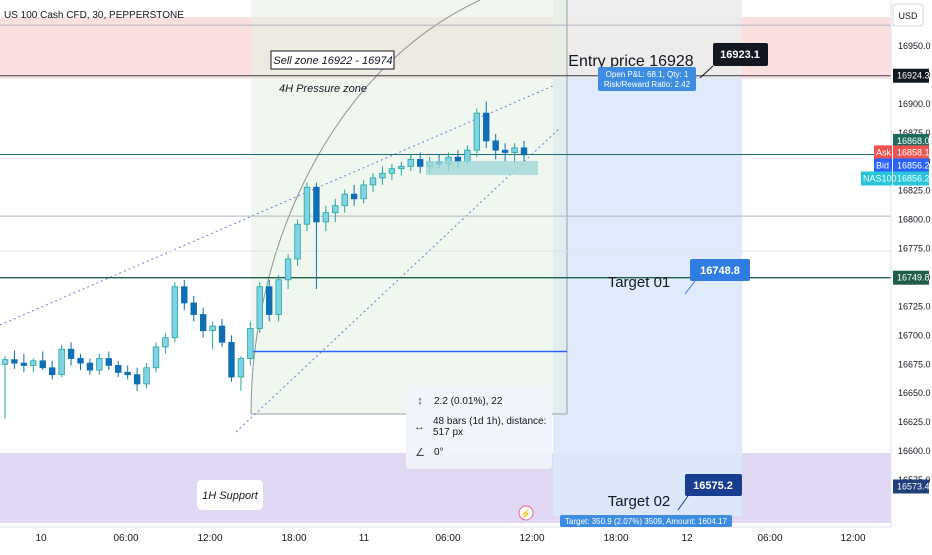  I want to click on target2-badge-bg, so click(713, 485).